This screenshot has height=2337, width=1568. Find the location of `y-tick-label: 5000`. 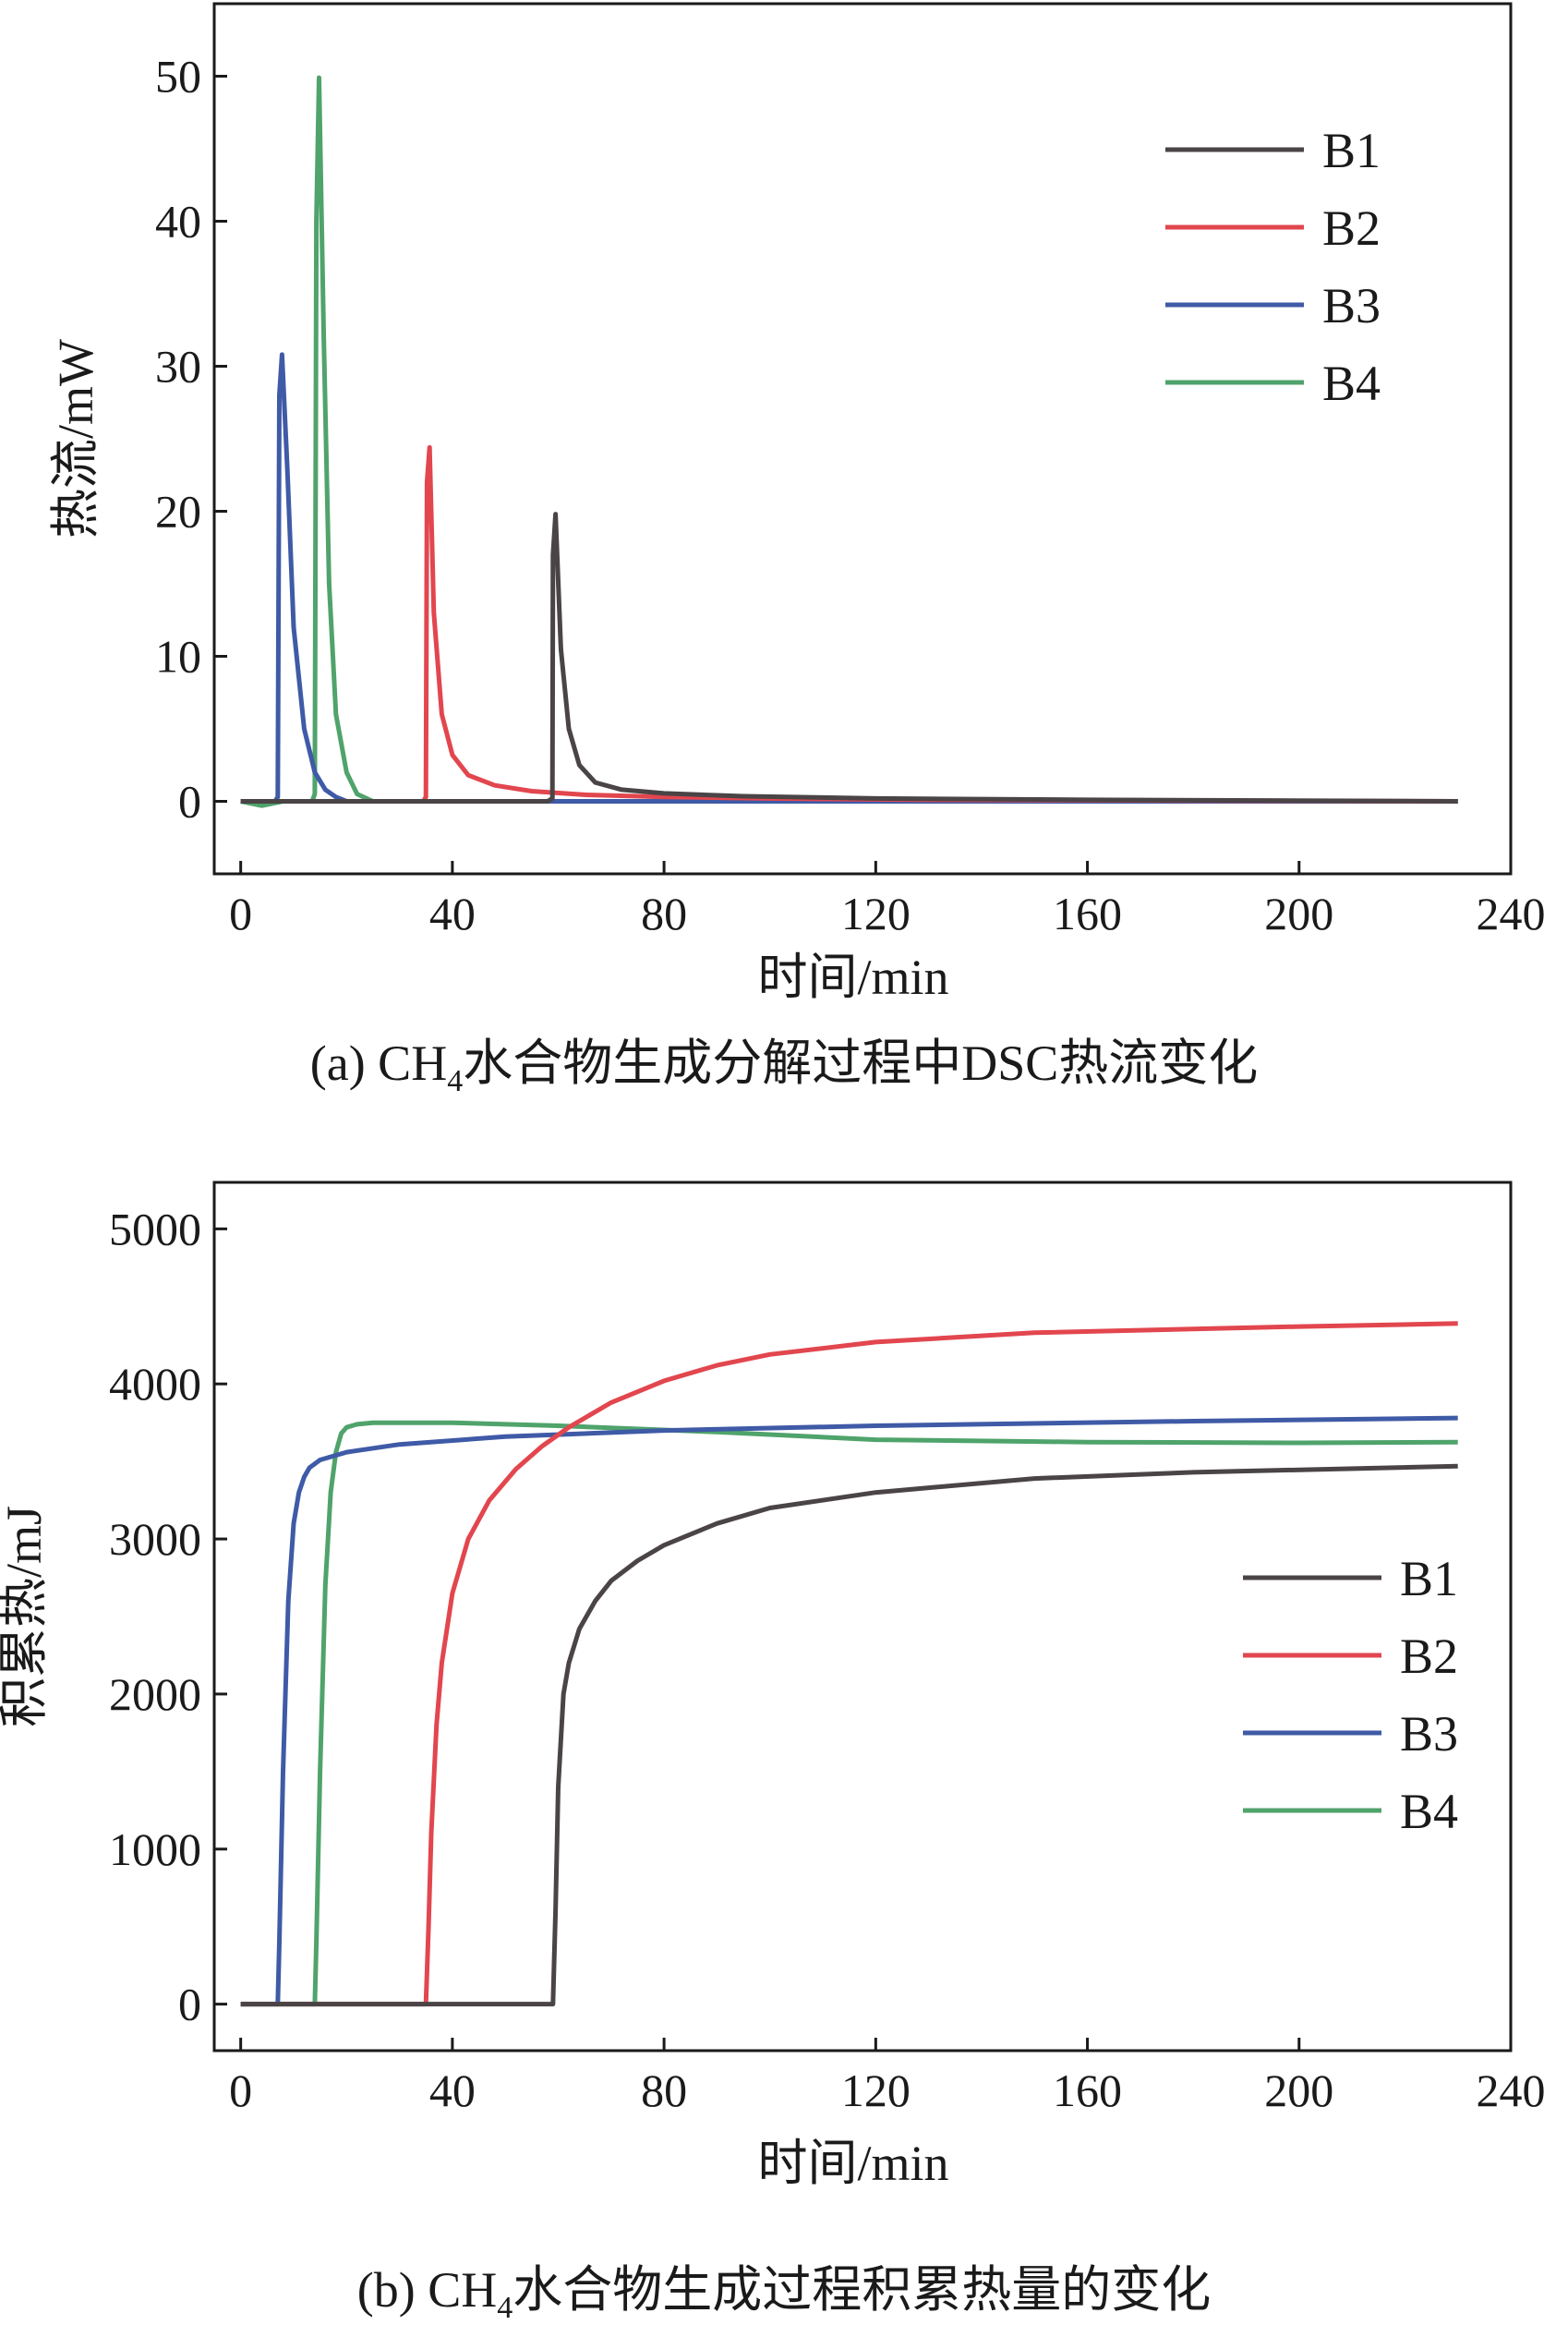

y-tick-label: 5000 is located at coordinates (155, 1228).